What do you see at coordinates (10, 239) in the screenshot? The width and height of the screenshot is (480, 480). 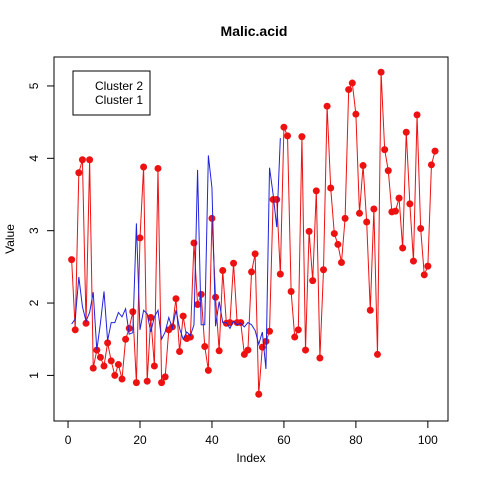 I see `y-axis-label: Value` at bounding box center [10, 239].